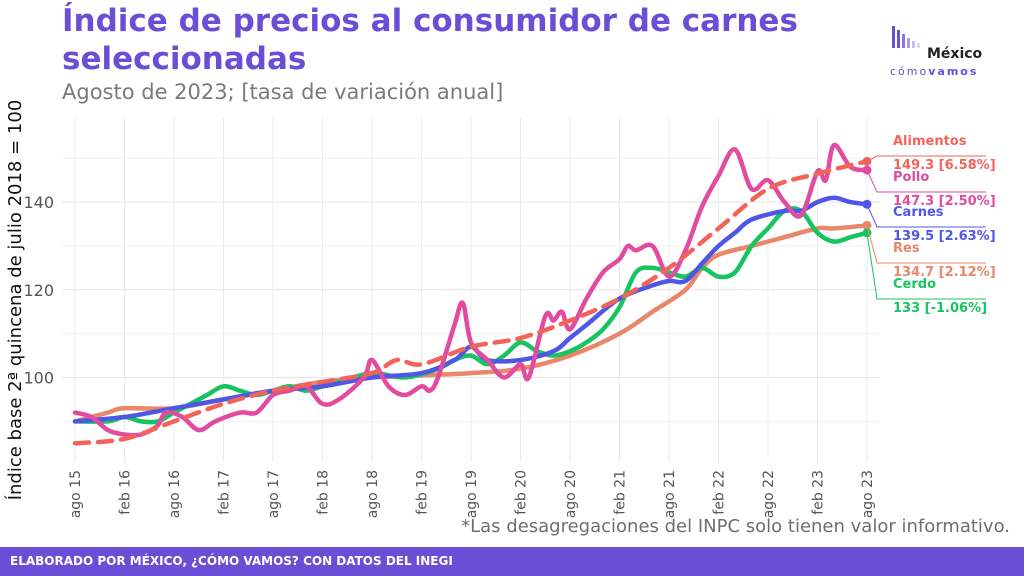 Image resolution: width=1024 pixels, height=576 pixels. Describe the element at coordinates (940, 308) in the screenshot. I see `series-value-cerdo: 133 [-1.06%]` at that location.